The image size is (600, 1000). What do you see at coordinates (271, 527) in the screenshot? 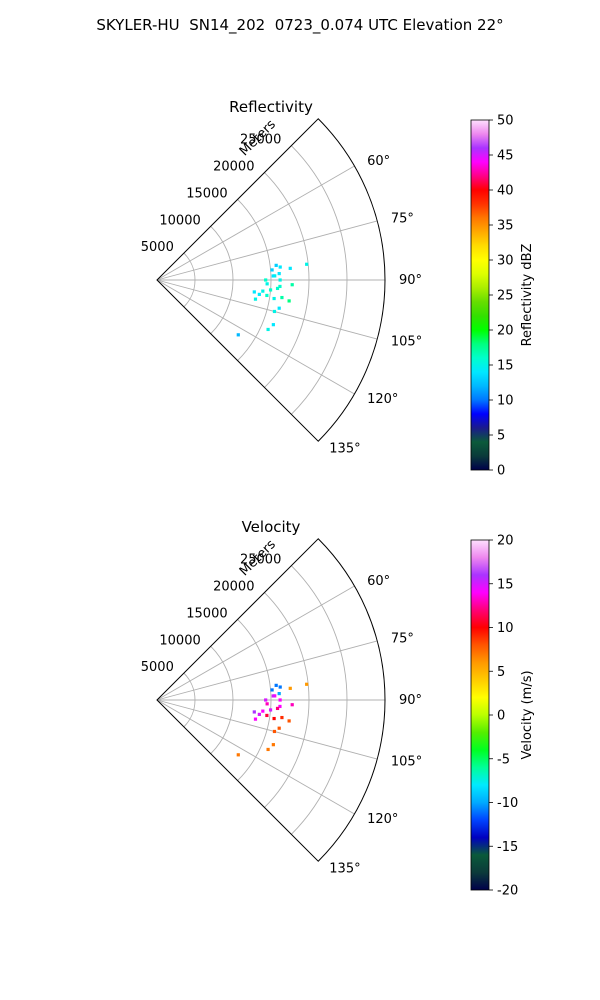
I see `panel-title: Velocity` at bounding box center [271, 527].